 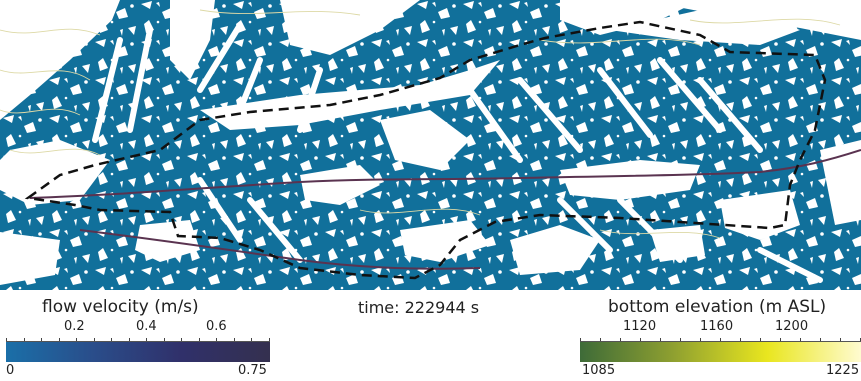 What do you see at coordinates (720, 339) in the screenshot?
I see `elevation-tick-marks` at bounding box center [720, 339].